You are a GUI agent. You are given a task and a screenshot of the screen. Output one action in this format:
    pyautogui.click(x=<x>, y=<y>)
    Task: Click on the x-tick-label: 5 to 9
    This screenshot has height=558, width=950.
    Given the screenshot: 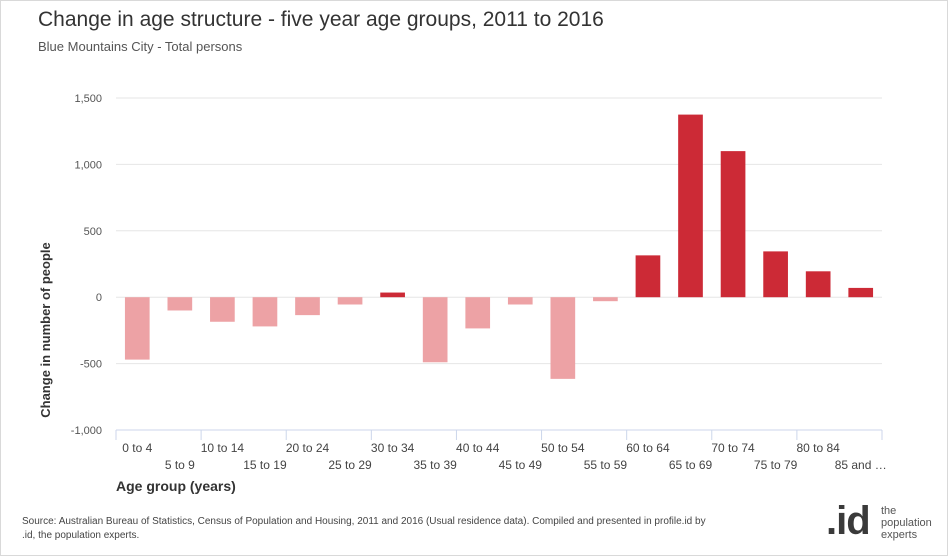 What is the action you would take?
    pyautogui.click(x=180, y=465)
    